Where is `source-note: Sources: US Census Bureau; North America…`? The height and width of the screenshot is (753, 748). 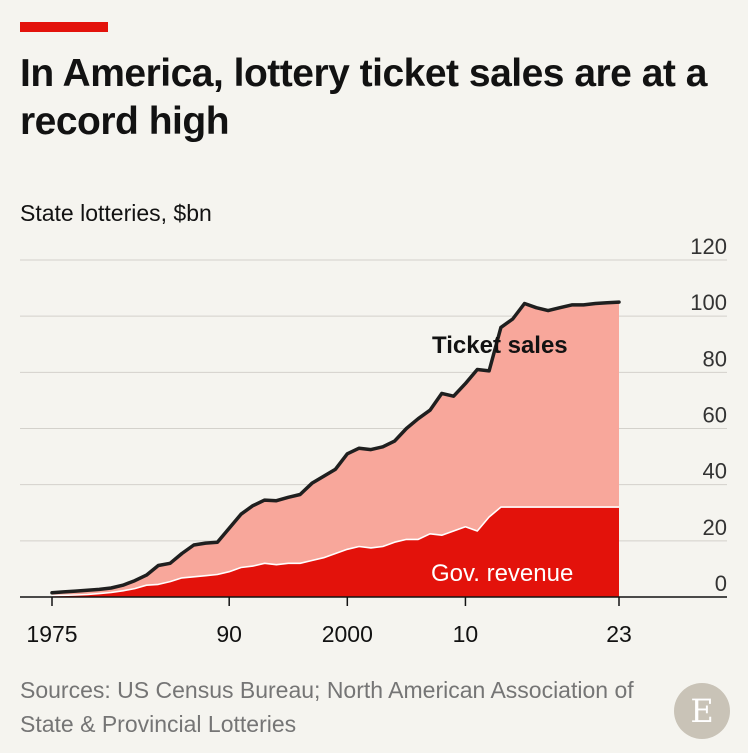 source-note: Sources: US Census Bureau; North America… is located at coordinates (327, 707).